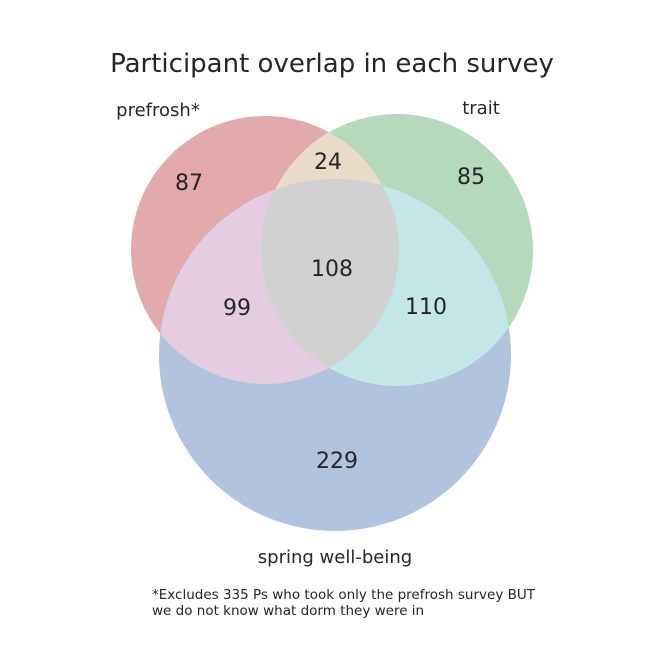  What do you see at coordinates (332, 64) in the screenshot?
I see `chart-title: Participant overlap in each survey` at bounding box center [332, 64].